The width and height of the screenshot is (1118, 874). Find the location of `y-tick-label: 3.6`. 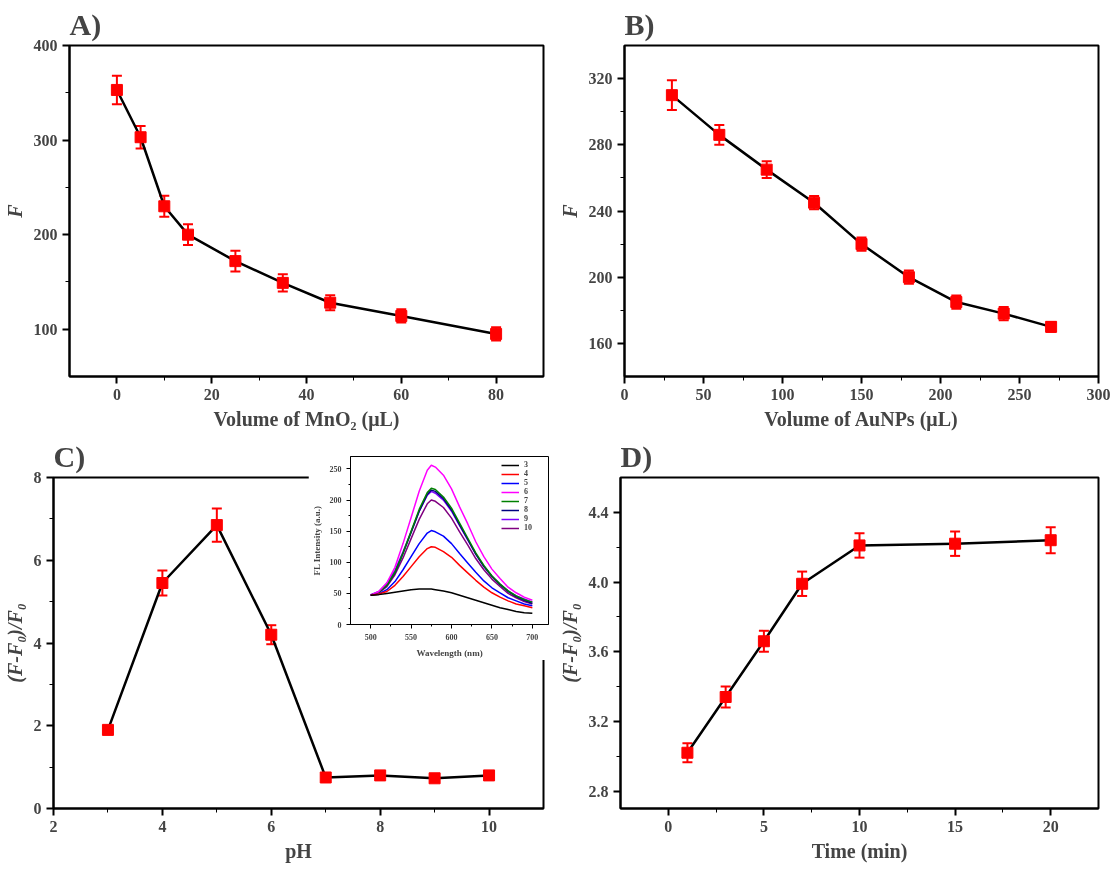

y-tick-label: 3.6 is located at coordinates (598, 652).